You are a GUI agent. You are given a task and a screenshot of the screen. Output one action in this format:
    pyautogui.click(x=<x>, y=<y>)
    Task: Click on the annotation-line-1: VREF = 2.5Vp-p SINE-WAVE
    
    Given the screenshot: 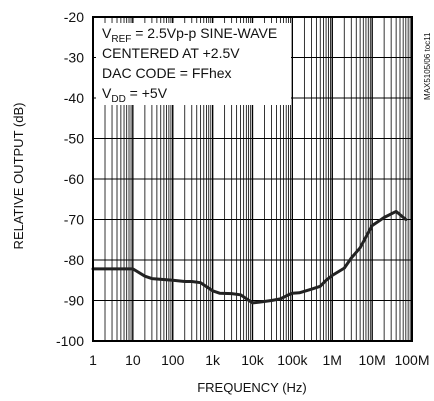 What is the action you would take?
    pyautogui.click(x=189, y=35)
    